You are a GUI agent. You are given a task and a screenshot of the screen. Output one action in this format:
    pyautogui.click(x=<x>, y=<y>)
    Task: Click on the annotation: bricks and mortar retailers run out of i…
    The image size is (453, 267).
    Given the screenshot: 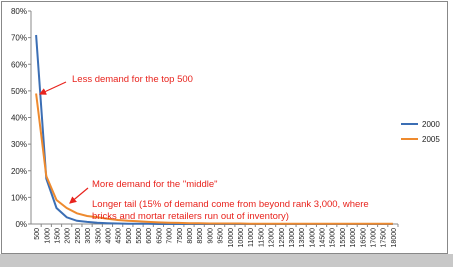 What is the action you would take?
    pyautogui.click(x=190, y=216)
    